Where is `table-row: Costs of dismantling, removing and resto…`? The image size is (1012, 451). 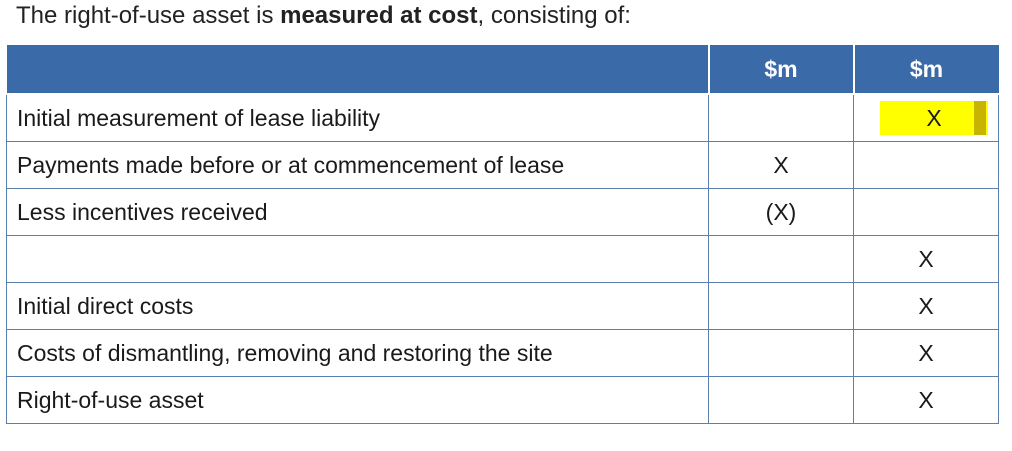 table-row: Costs of dismantling, removing and resto… is located at coordinates (502, 353).